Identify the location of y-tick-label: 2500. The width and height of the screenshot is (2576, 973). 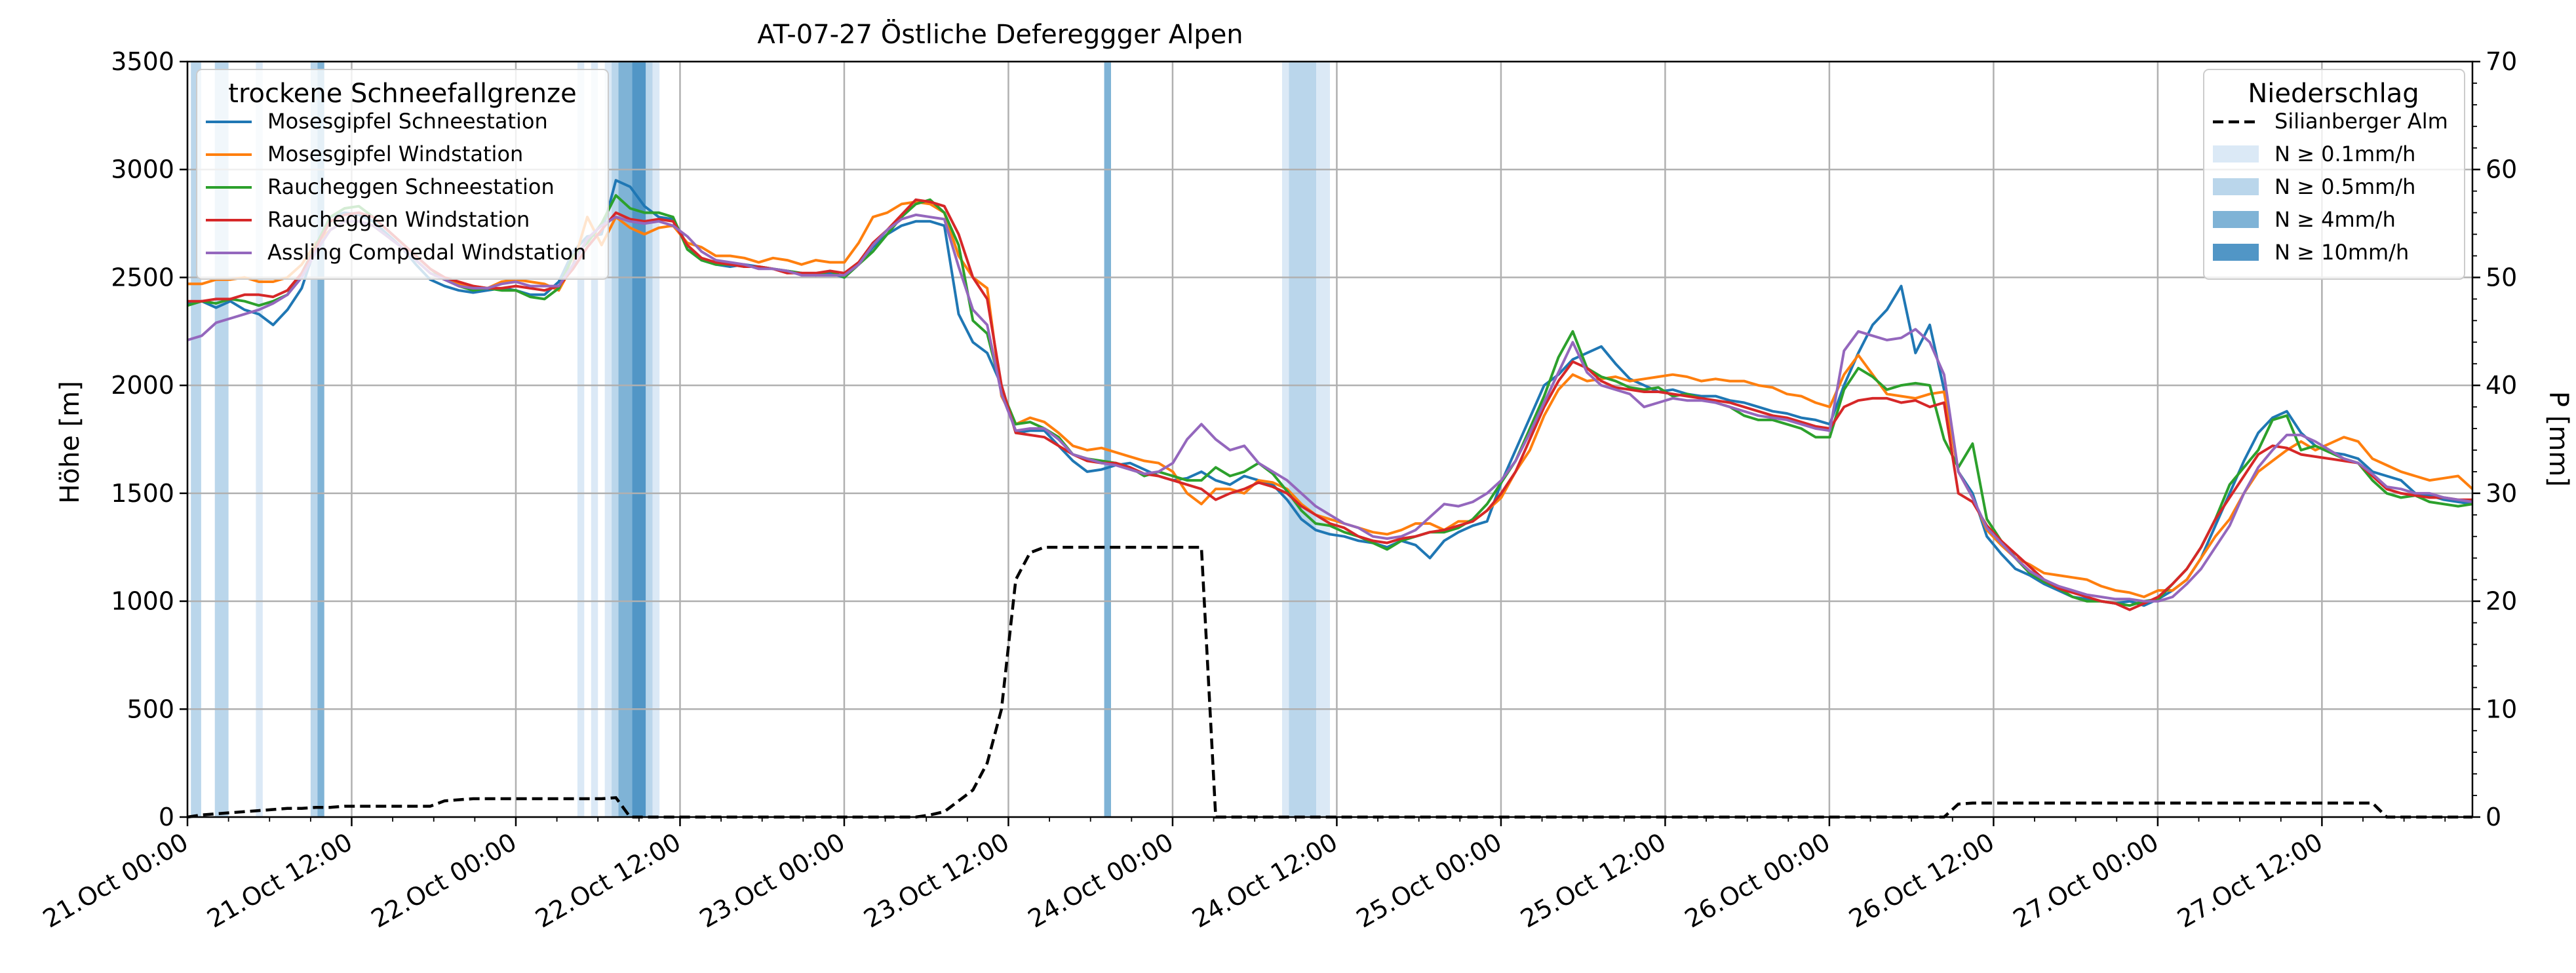
(142, 277).